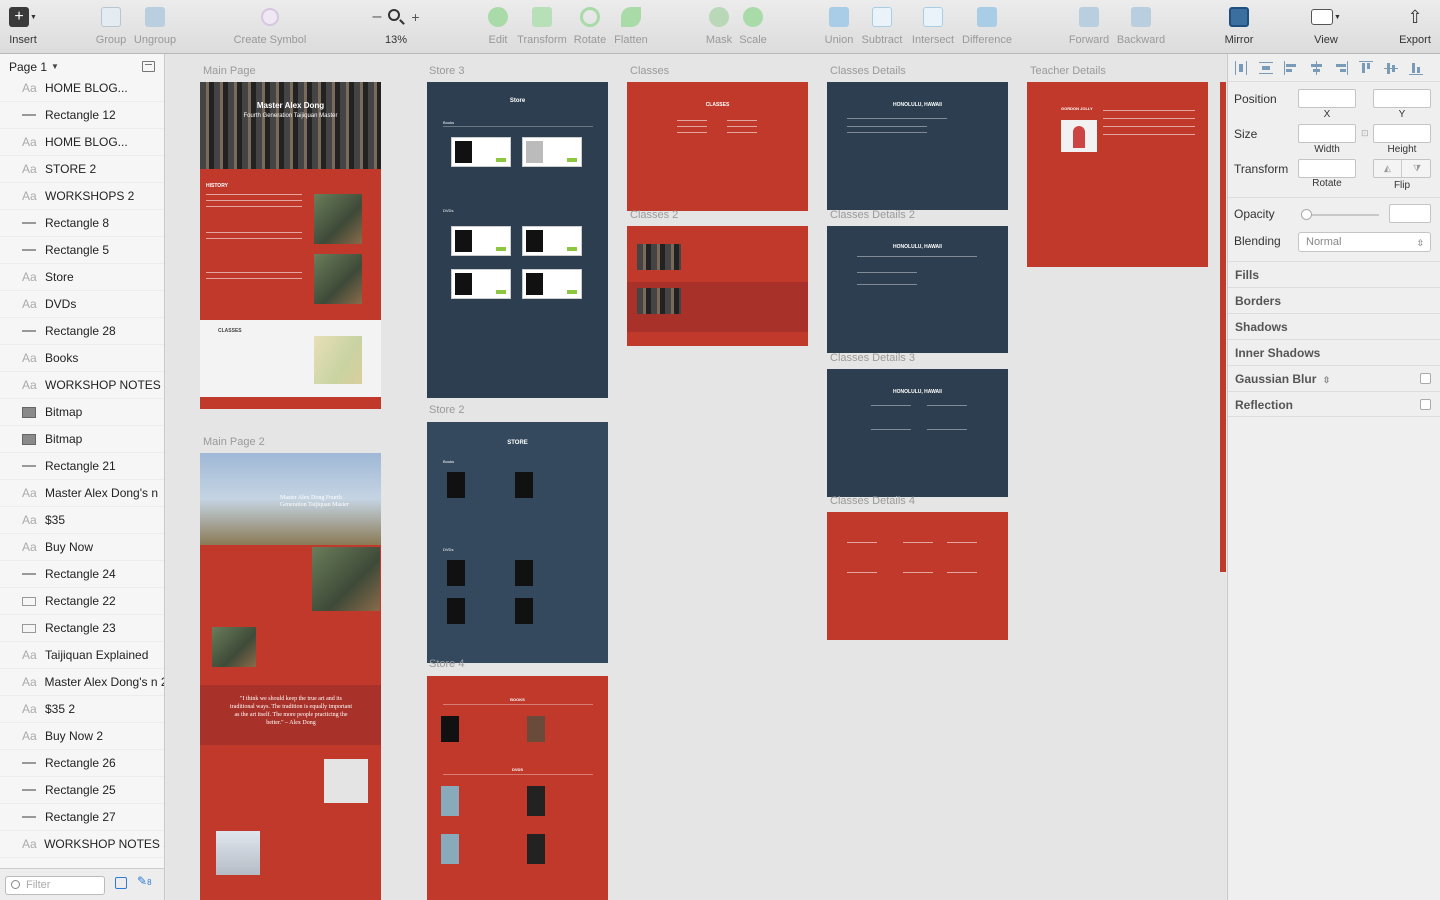  I want to click on intersect-button: Intersect, so click(933, 27).